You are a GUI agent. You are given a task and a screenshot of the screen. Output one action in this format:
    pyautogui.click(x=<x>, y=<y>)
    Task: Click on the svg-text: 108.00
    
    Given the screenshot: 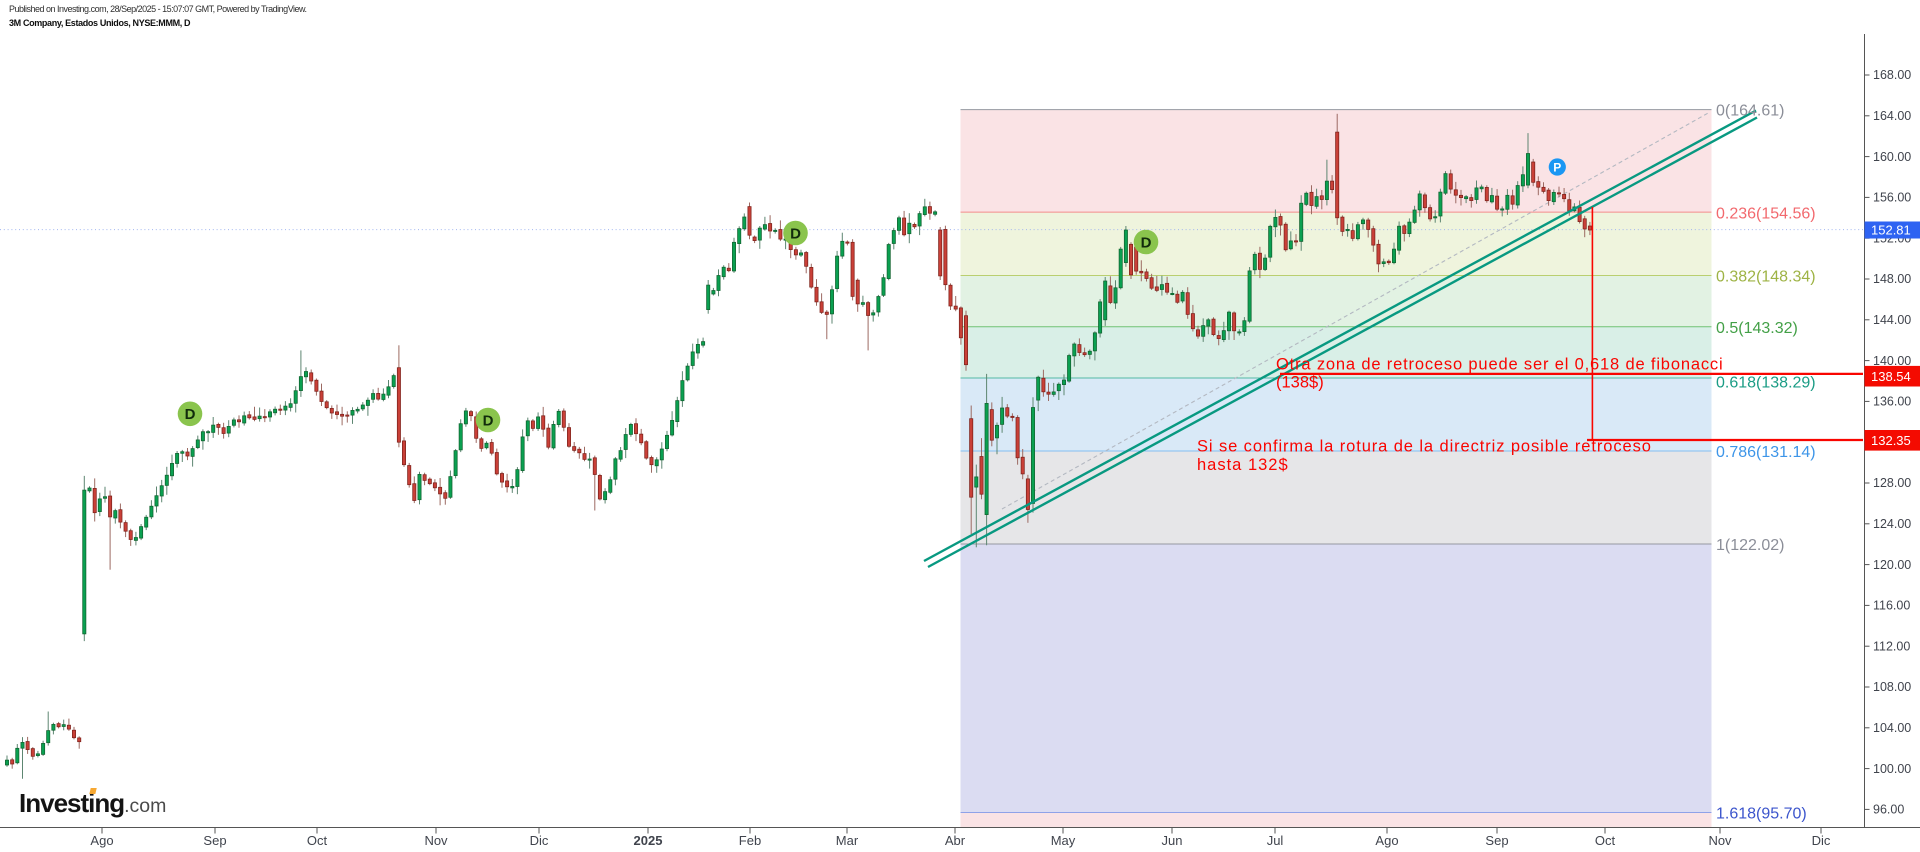 What is the action you would take?
    pyautogui.click(x=1892, y=687)
    